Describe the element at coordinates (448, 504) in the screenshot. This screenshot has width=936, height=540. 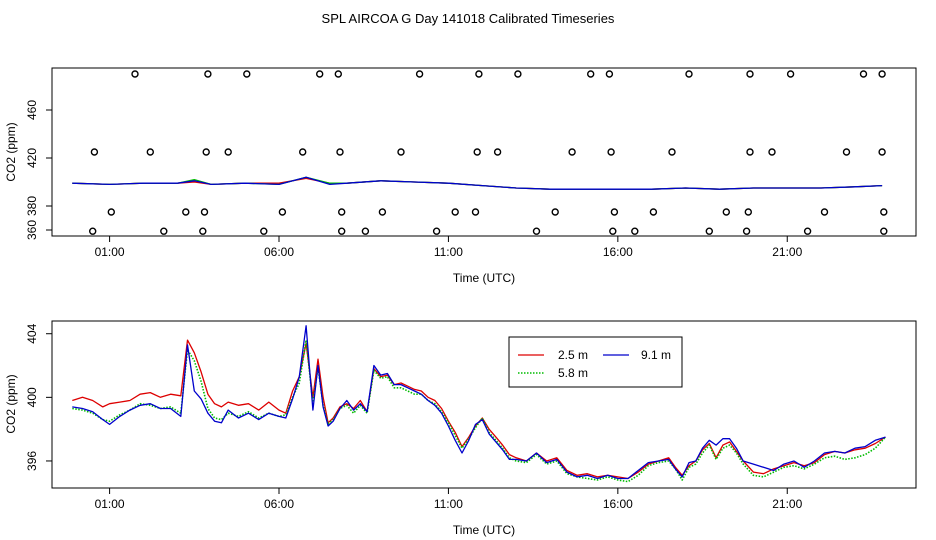
I see `bottom-x-tick-label: 11:00` at that location.